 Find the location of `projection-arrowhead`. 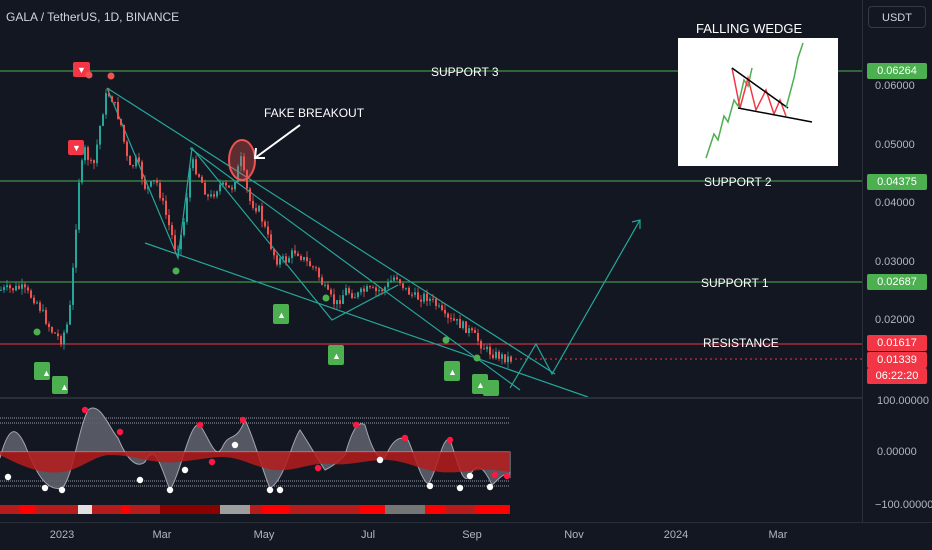

projection-arrowhead is located at coordinates (636, 224).